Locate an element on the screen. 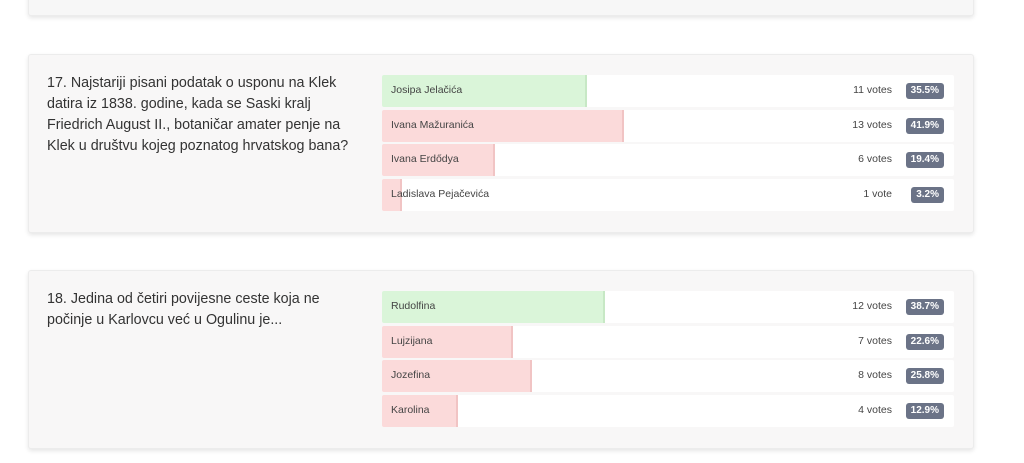  percent-badge: 38.7% is located at coordinates (924, 307).